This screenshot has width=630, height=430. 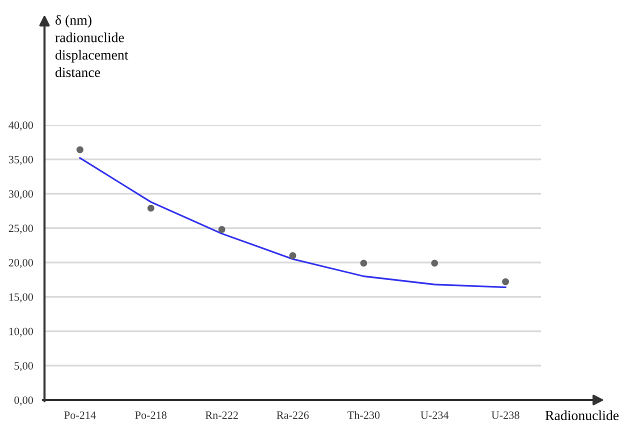 I want to click on x-tick-label: Rn-222, so click(x=221, y=415).